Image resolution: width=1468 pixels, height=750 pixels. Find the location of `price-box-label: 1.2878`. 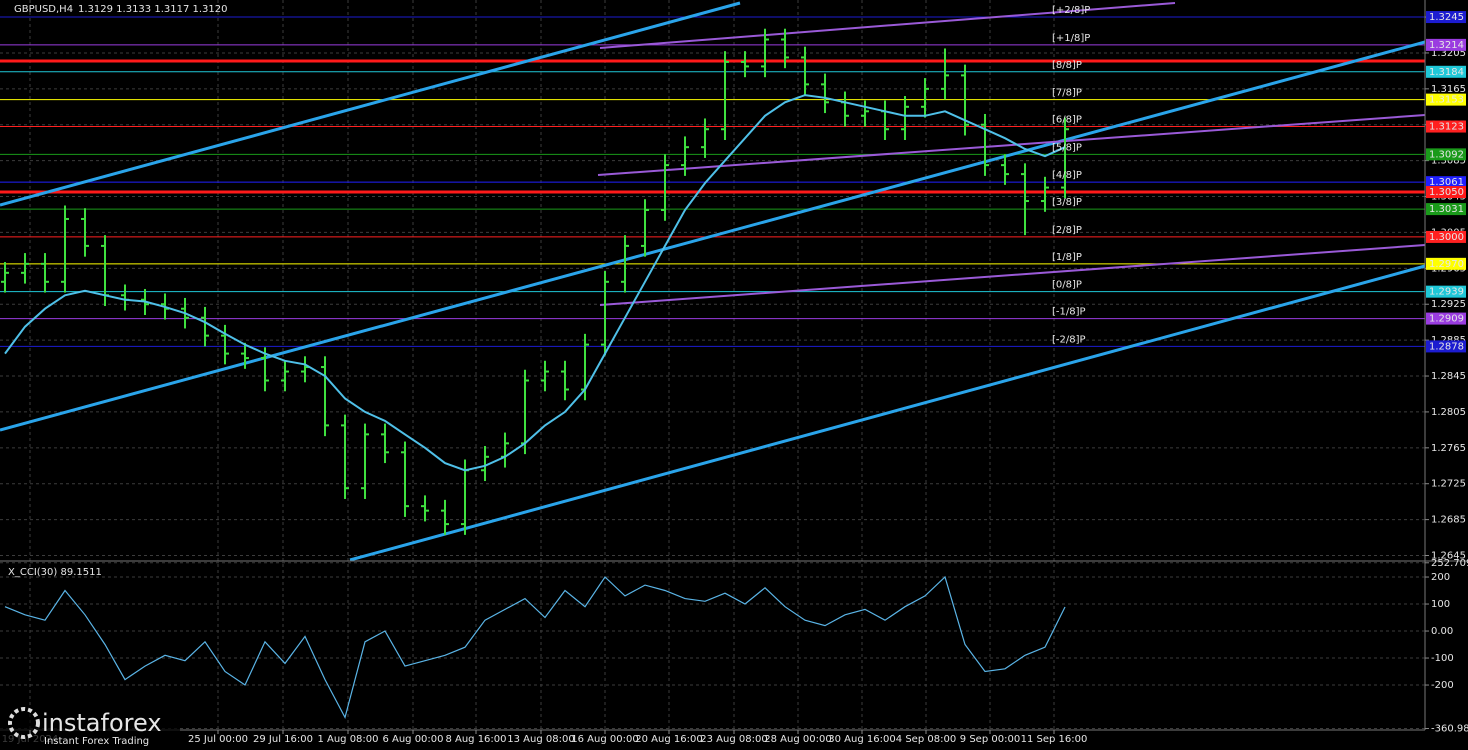

price-box-label: 1.2878 is located at coordinates (1446, 346).